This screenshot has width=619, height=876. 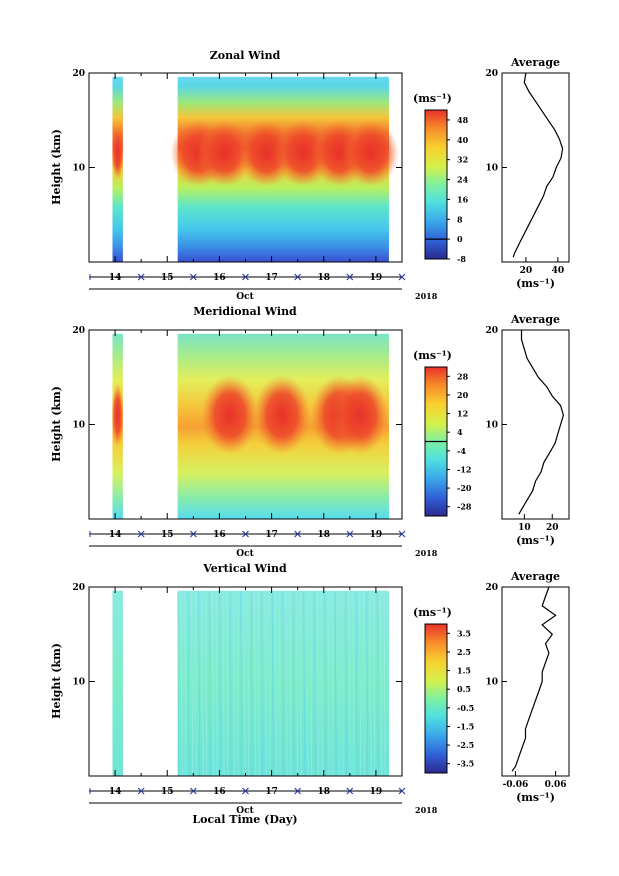 I want to click on zonal-ylabel: Height (km), so click(x=56, y=167).